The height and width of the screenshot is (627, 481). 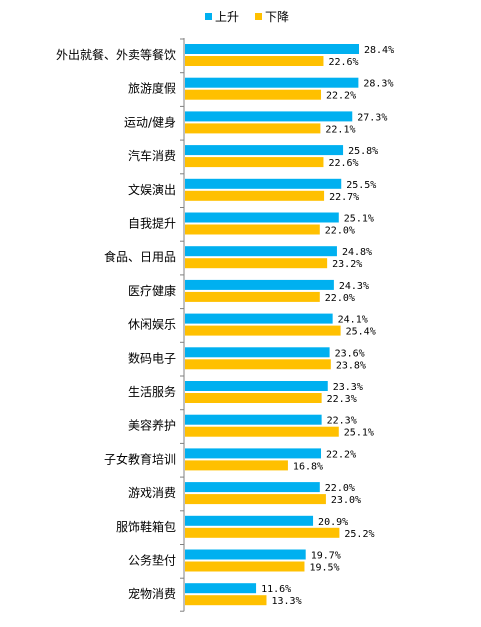 What do you see at coordinates (308, 466) in the screenshot?
I see `data-label: 16.8%` at bounding box center [308, 466].